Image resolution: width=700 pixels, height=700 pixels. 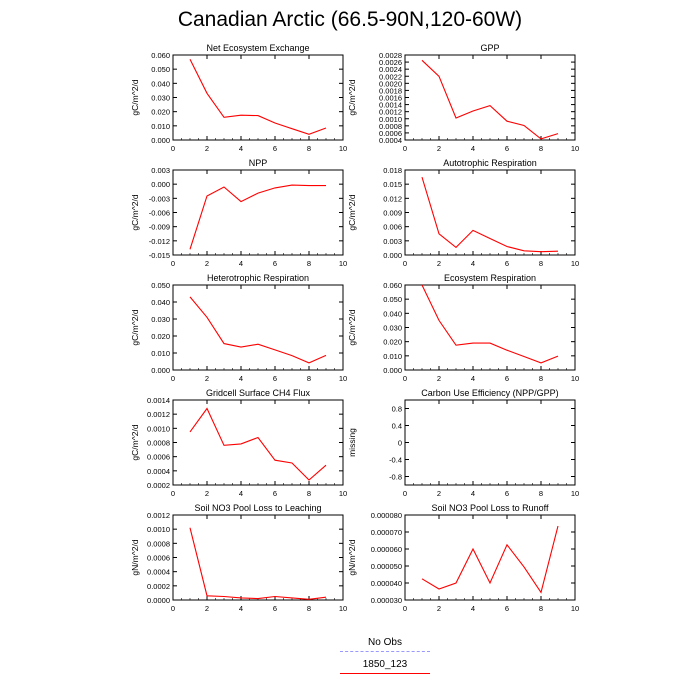 I want to click on y-tick-label: -0.015, so click(x=159, y=255).